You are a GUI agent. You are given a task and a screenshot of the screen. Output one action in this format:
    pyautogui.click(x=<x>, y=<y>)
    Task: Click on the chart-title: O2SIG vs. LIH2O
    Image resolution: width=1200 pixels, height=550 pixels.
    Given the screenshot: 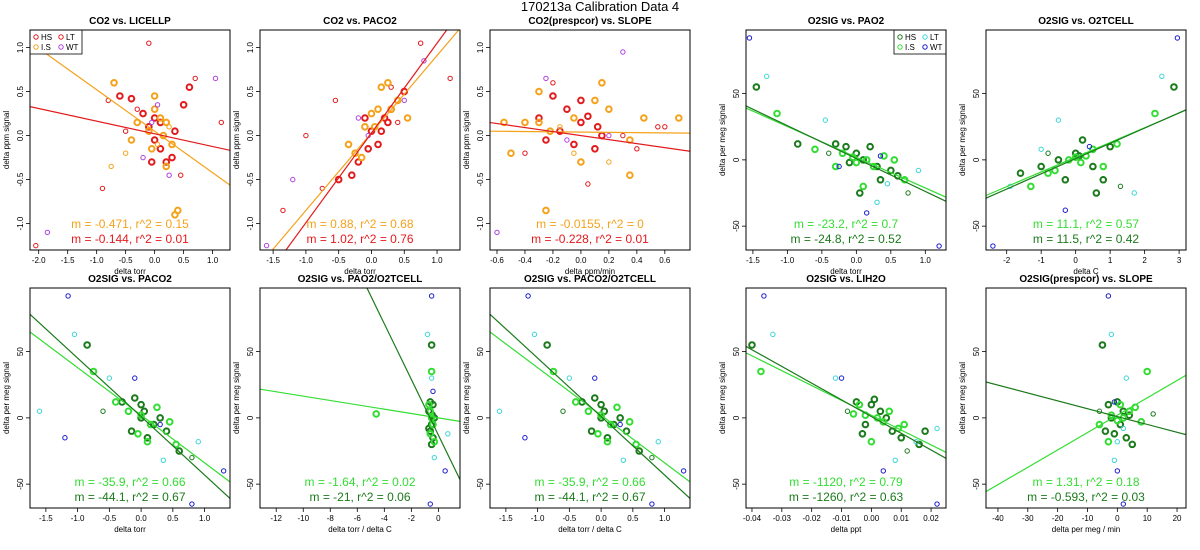 What is the action you would take?
    pyautogui.click(x=846, y=279)
    